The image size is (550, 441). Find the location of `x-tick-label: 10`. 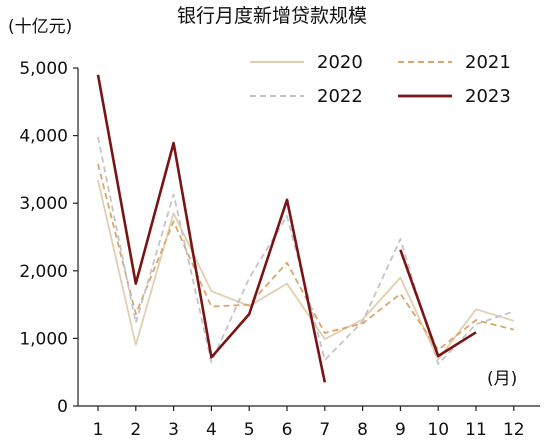

x-tick-label: 10 is located at coordinates (438, 430).